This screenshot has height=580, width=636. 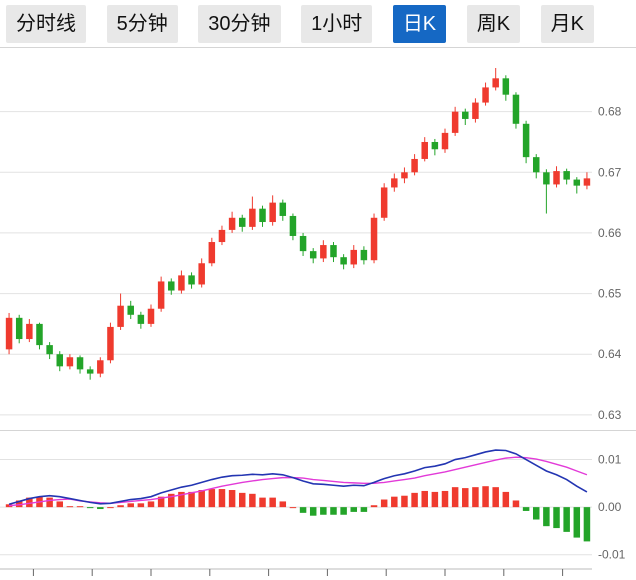 What do you see at coordinates (337, 23) in the screenshot?
I see `tab-1hour: 1小时` at bounding box center [337, 23].